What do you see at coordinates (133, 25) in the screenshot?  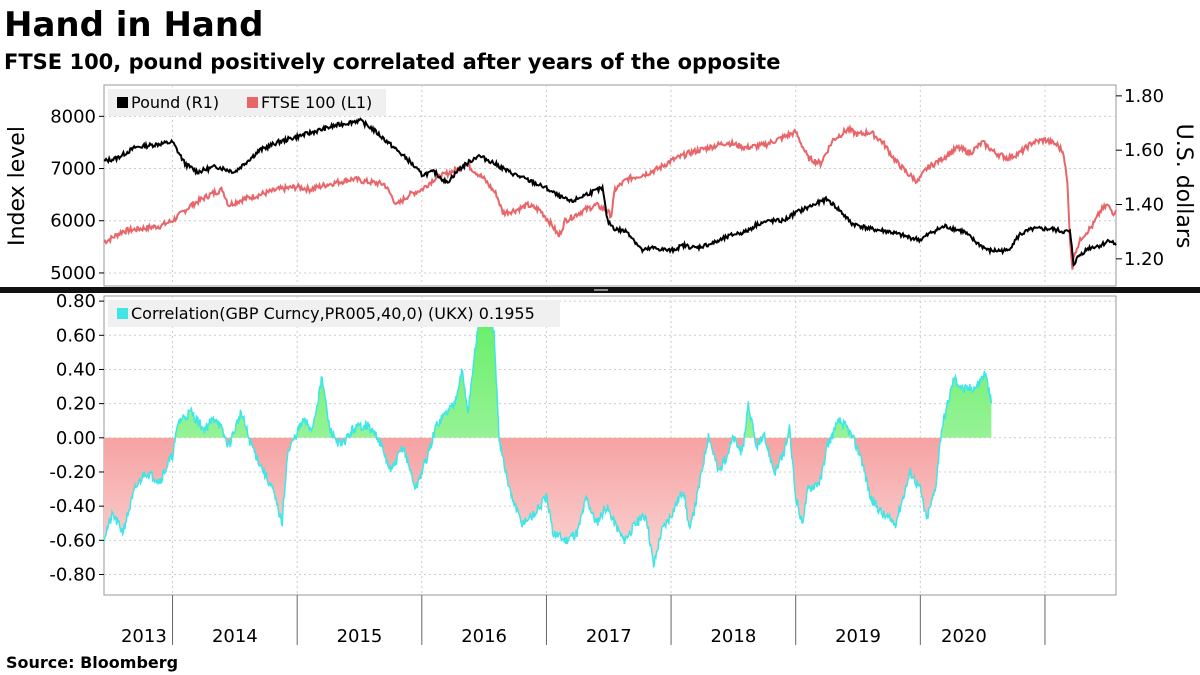 I see `chart-title: Hand in Hand` at bounding box center [133, 25].